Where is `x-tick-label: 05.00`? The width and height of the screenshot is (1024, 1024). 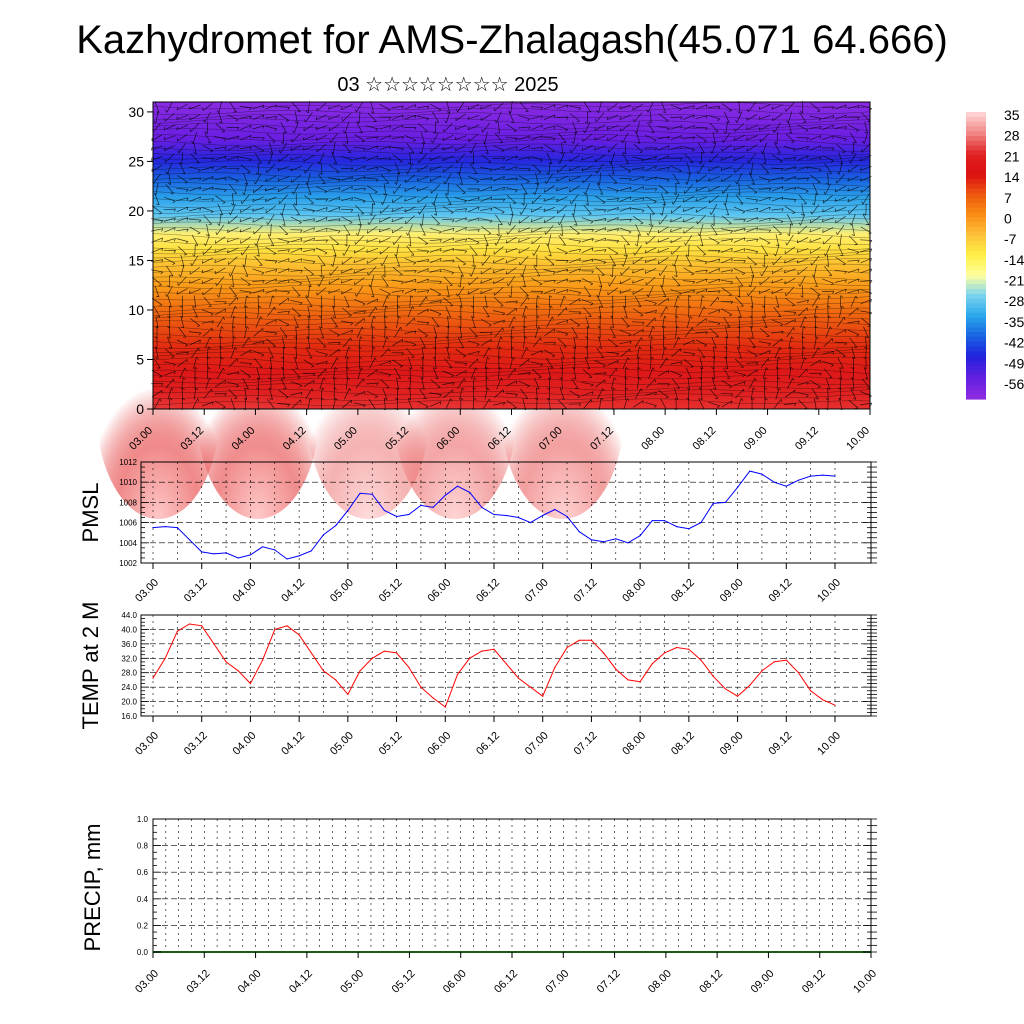 x-tick-label: 05.00 is located at coordinates (352, 982).